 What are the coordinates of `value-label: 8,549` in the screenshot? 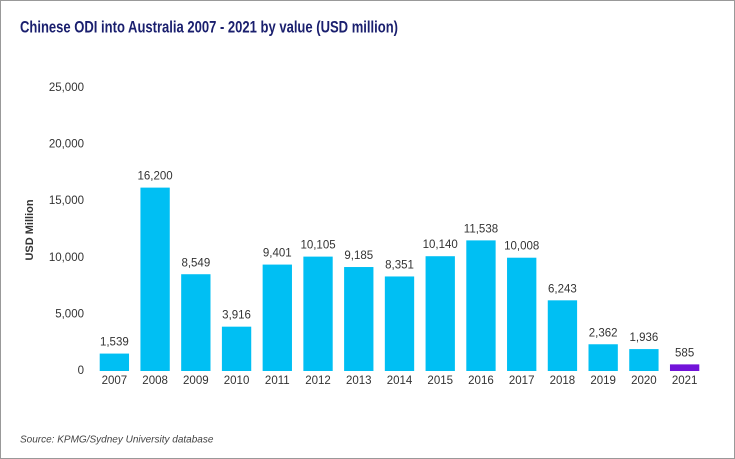 It's located at (195, 263).